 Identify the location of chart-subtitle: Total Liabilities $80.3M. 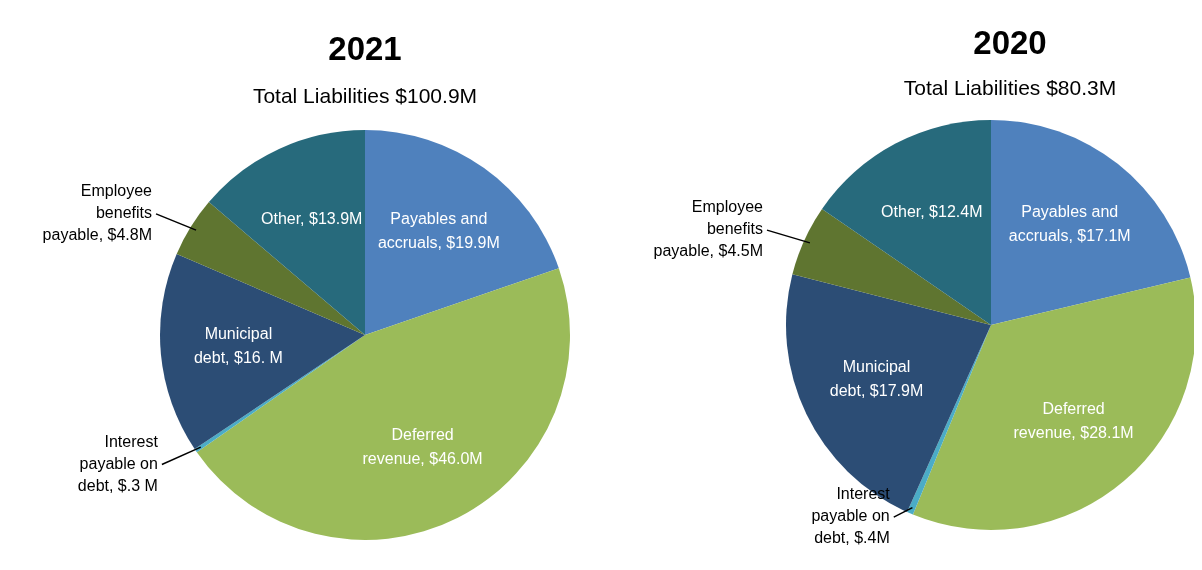
(1010, 88).